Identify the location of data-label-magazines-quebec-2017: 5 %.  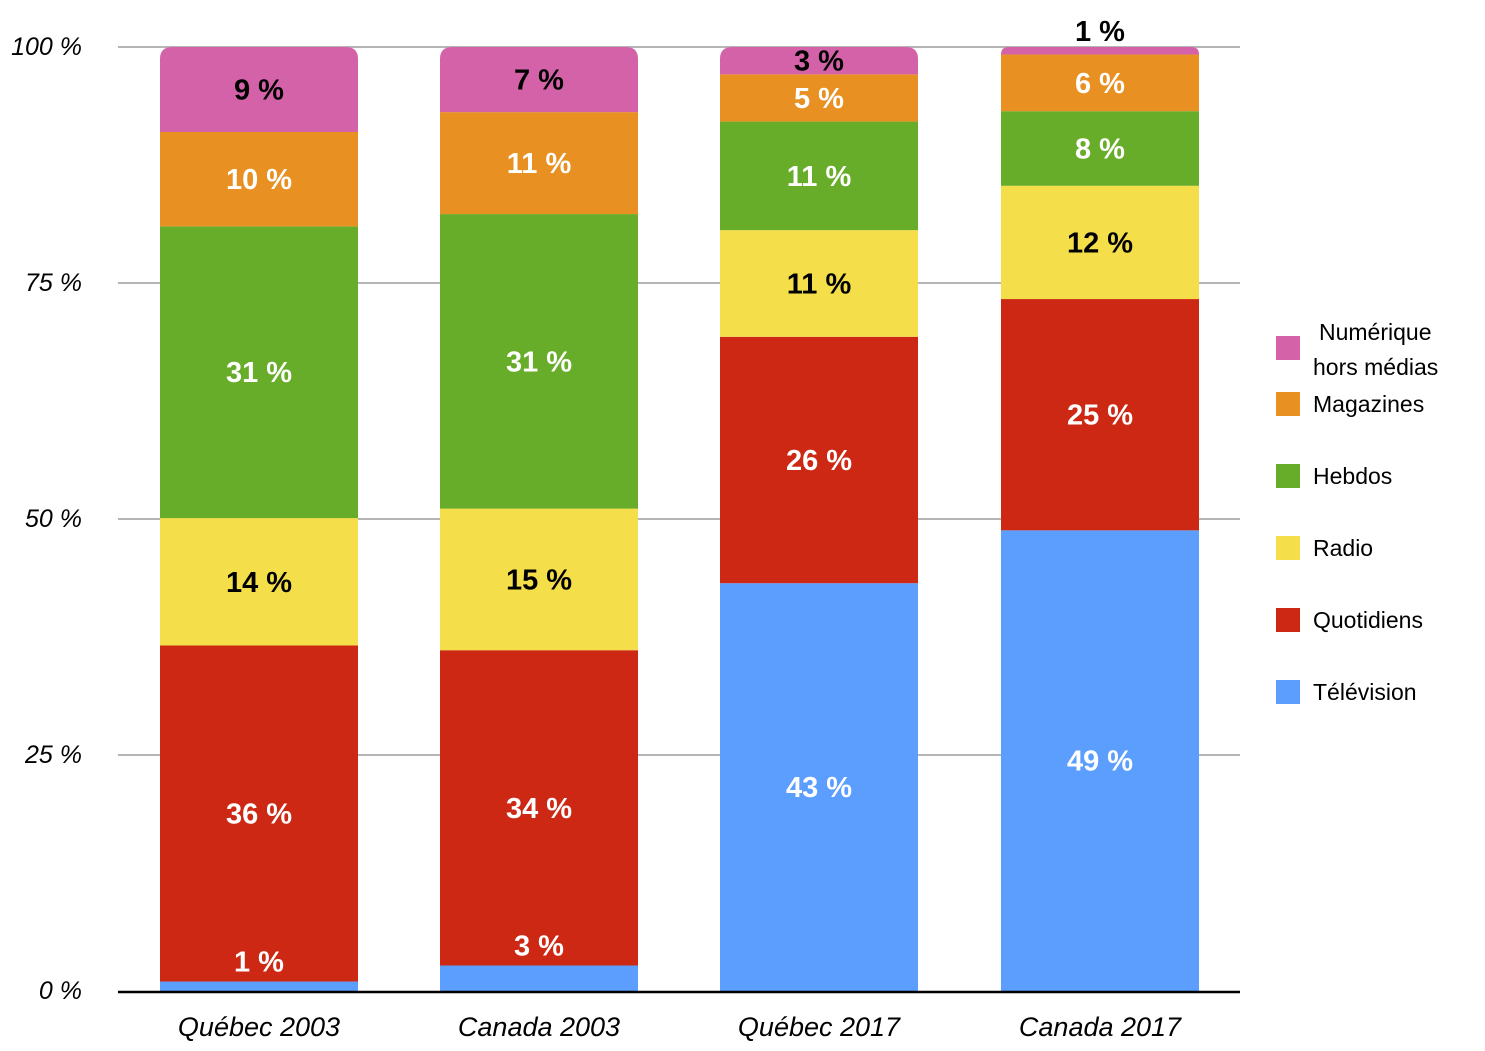
(819, 99).